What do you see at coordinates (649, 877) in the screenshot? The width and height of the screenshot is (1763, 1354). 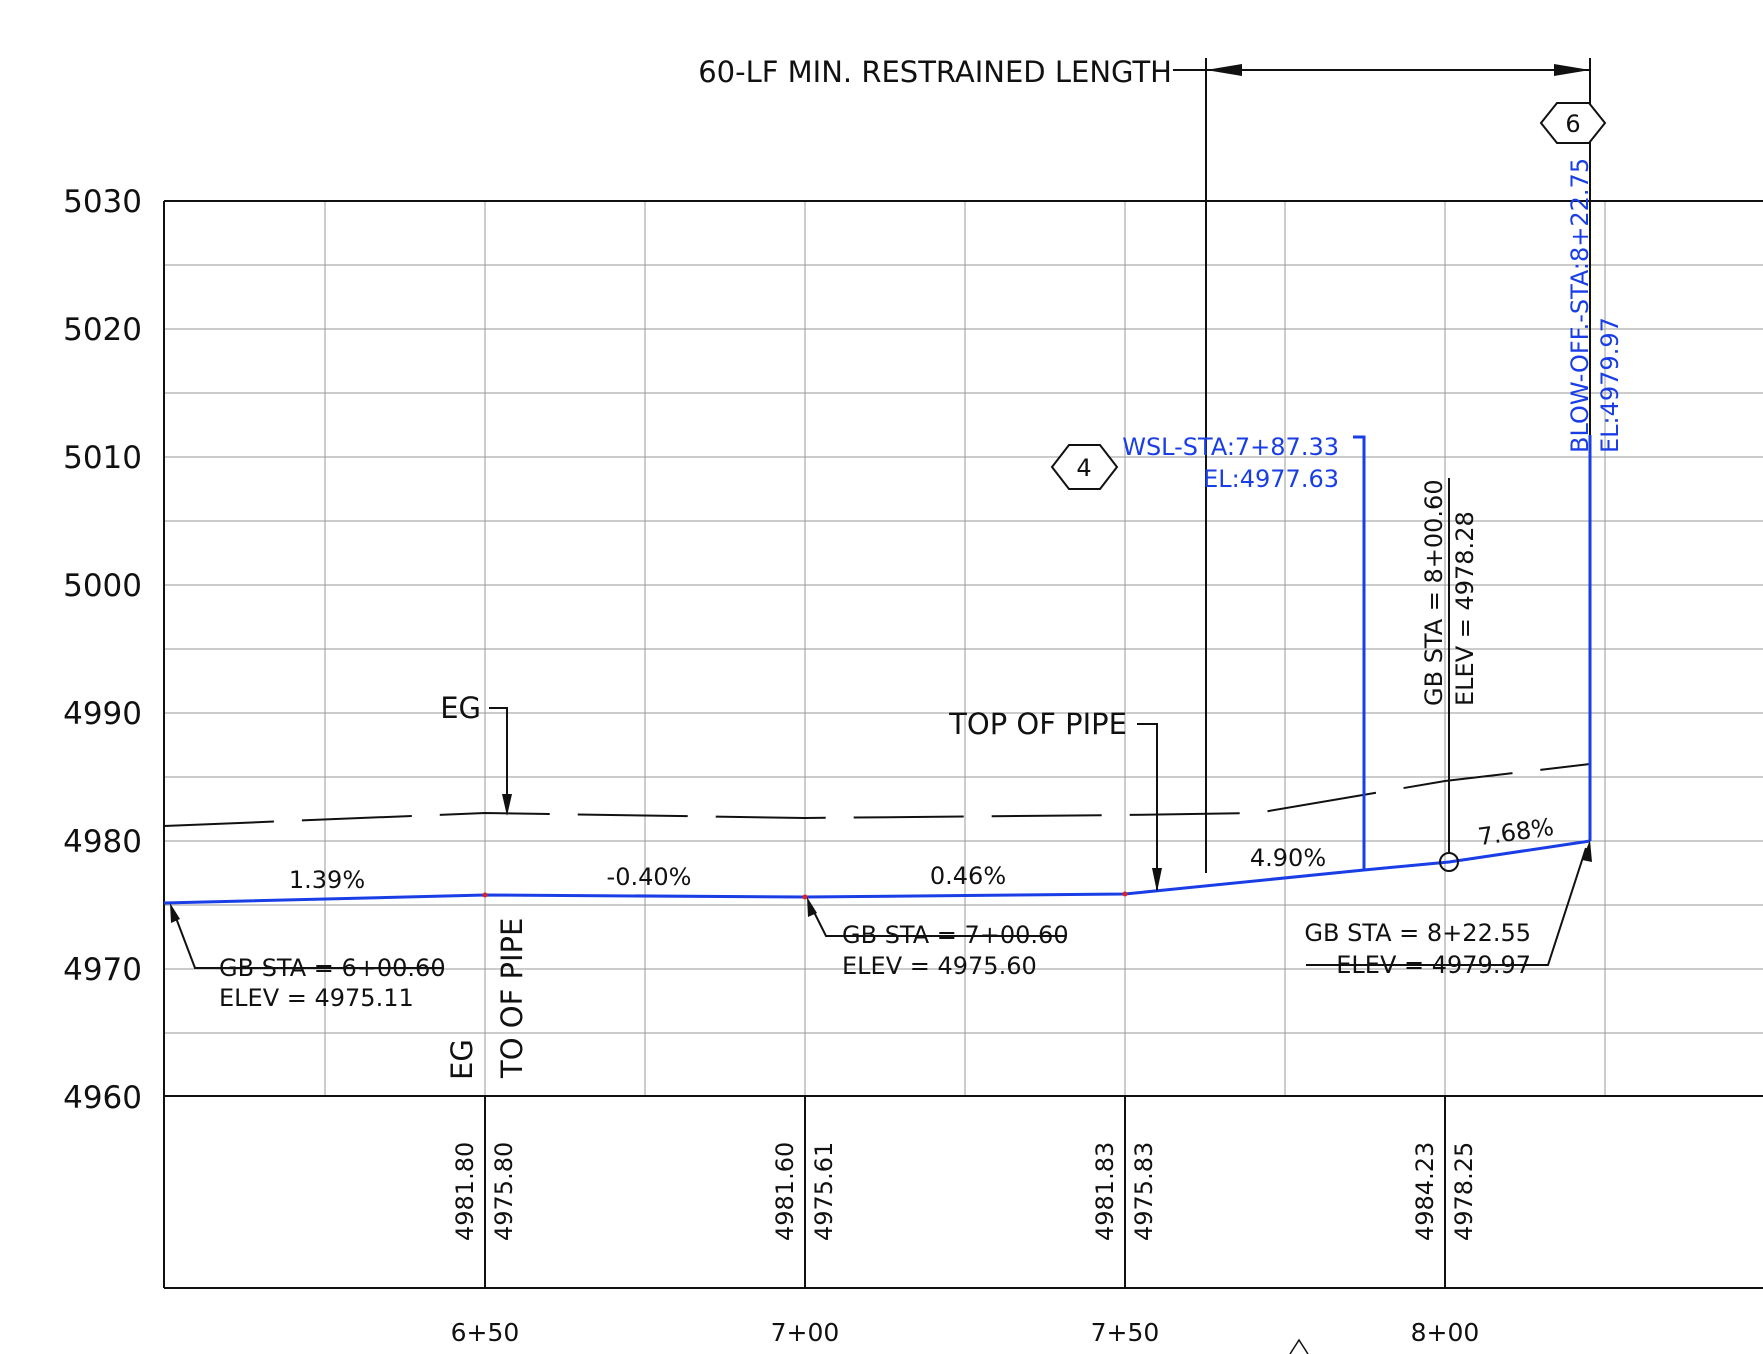 I see `grade-label: -0.40%` at bounding box center [649, 877].